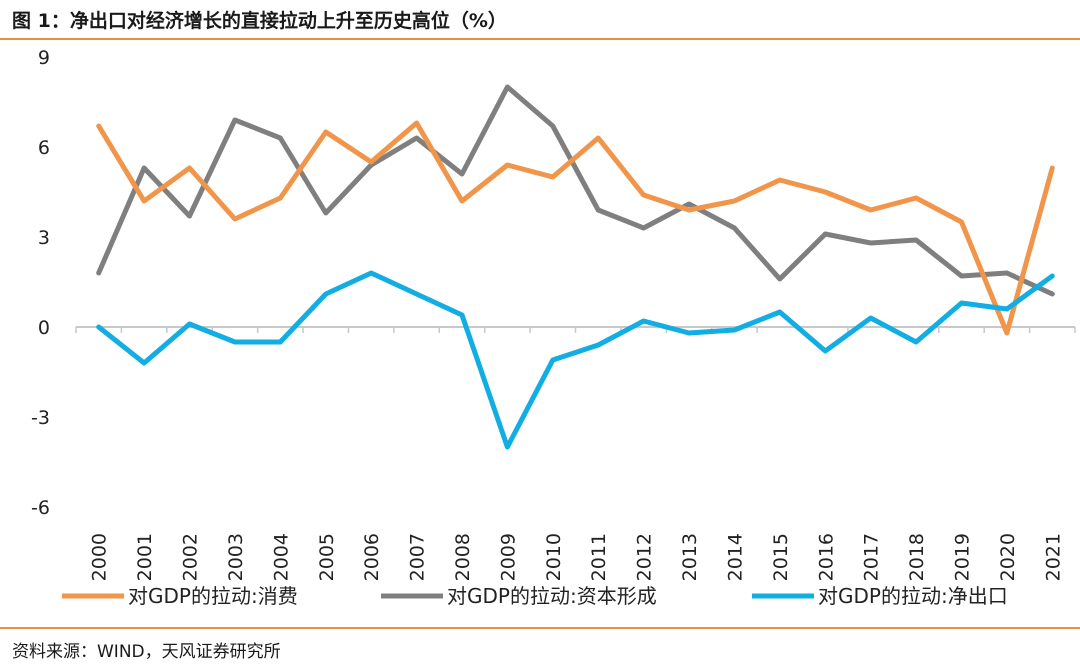  I want to click on x-tick-label: 2010, so click(554, 557).